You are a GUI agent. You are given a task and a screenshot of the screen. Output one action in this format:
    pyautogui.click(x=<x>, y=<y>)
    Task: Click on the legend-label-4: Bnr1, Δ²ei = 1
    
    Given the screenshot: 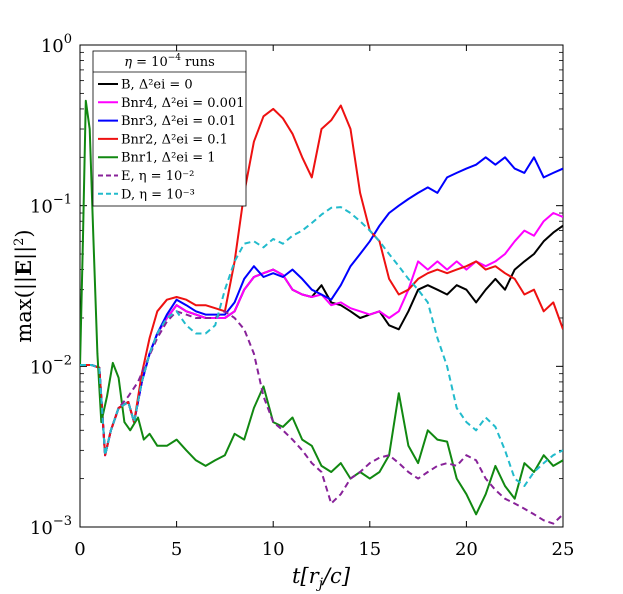 What is the action you would take?
    pyautogui.click(x=168, y=158)
    